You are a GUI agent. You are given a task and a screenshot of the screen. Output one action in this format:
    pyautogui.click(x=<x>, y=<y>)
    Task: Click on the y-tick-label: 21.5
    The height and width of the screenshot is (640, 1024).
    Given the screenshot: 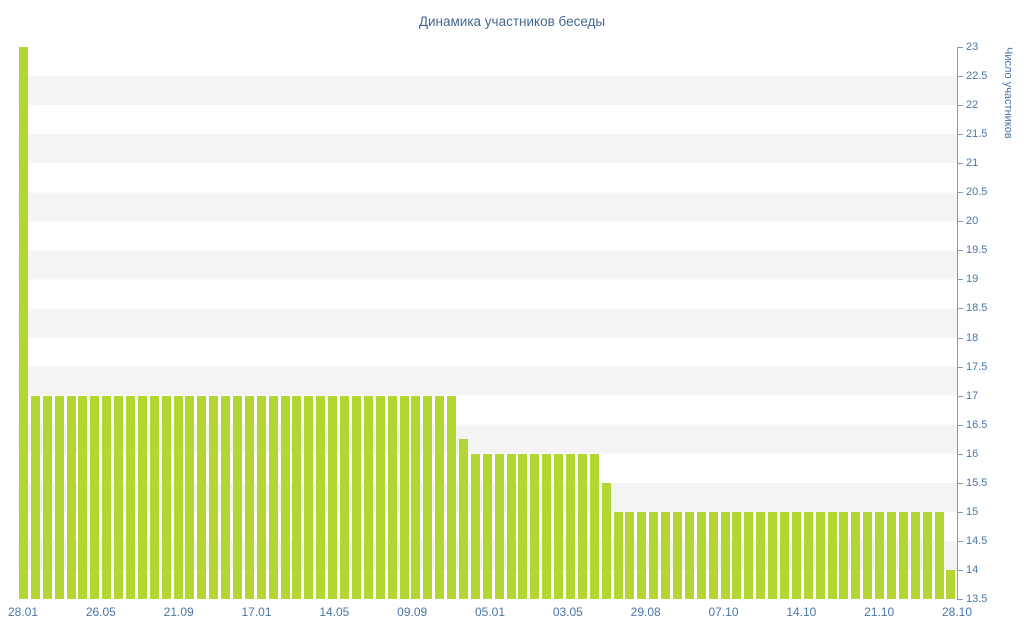 What is the action you would take?
    pyautogui.click(x=977, y=134)
    